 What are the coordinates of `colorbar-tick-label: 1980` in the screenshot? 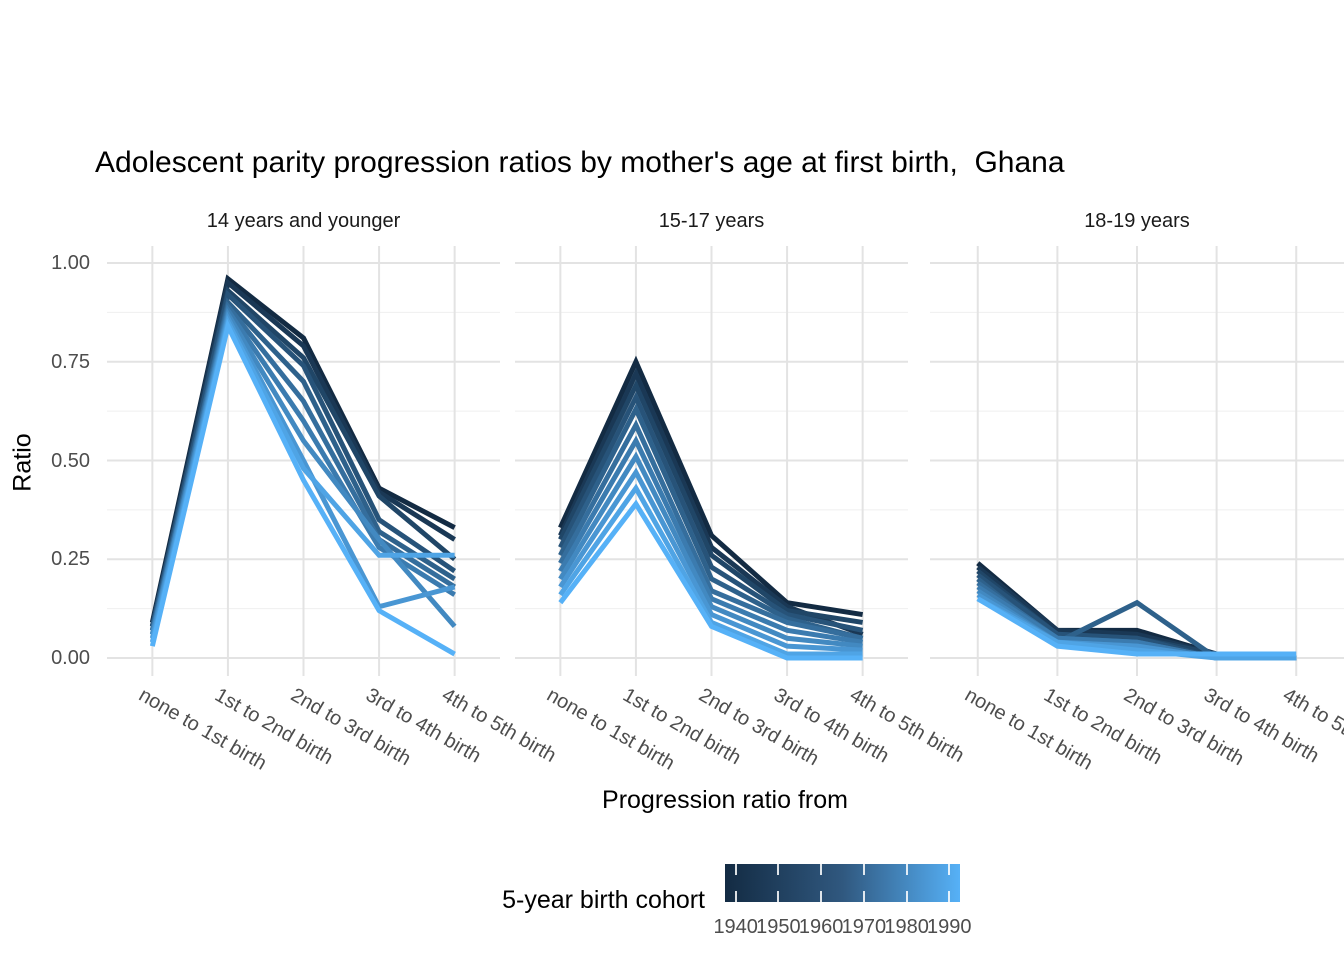 It's located at (906, 927).